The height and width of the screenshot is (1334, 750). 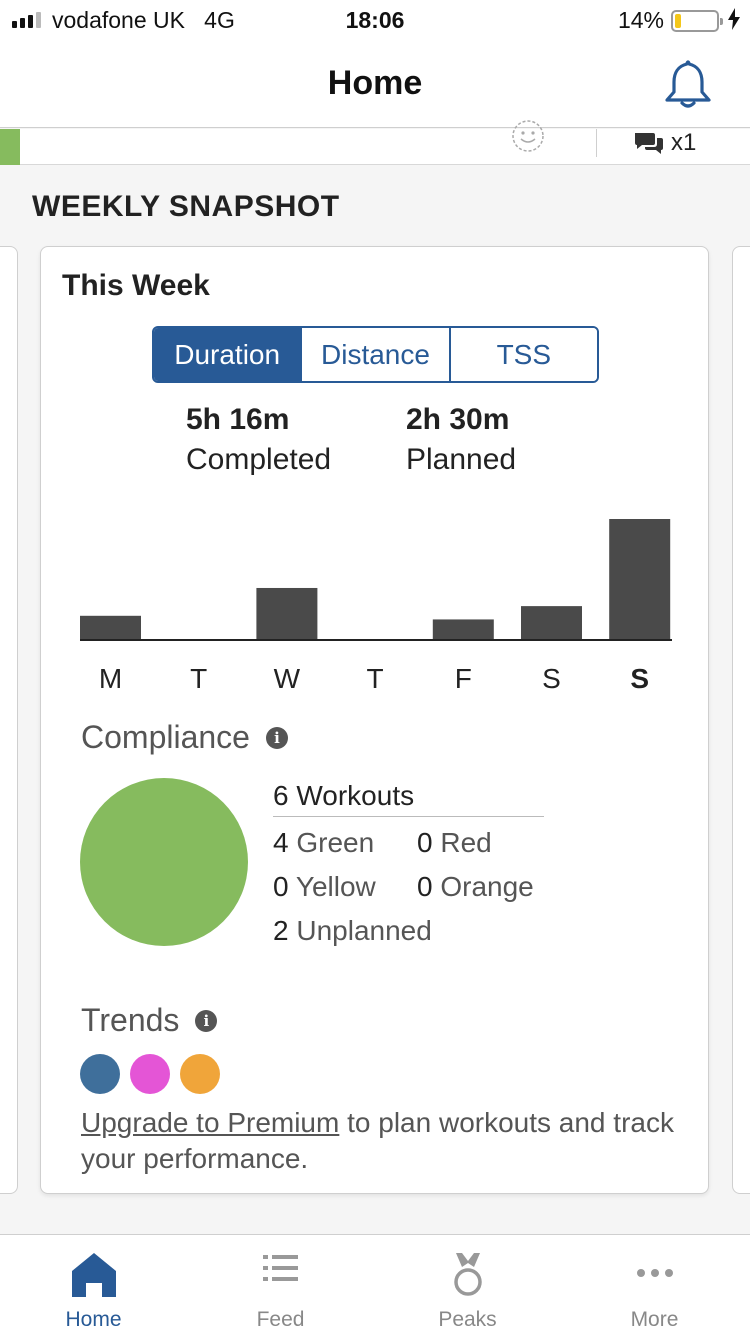 I want to click on trend-dot-orange, so click(x=200, y=1074).